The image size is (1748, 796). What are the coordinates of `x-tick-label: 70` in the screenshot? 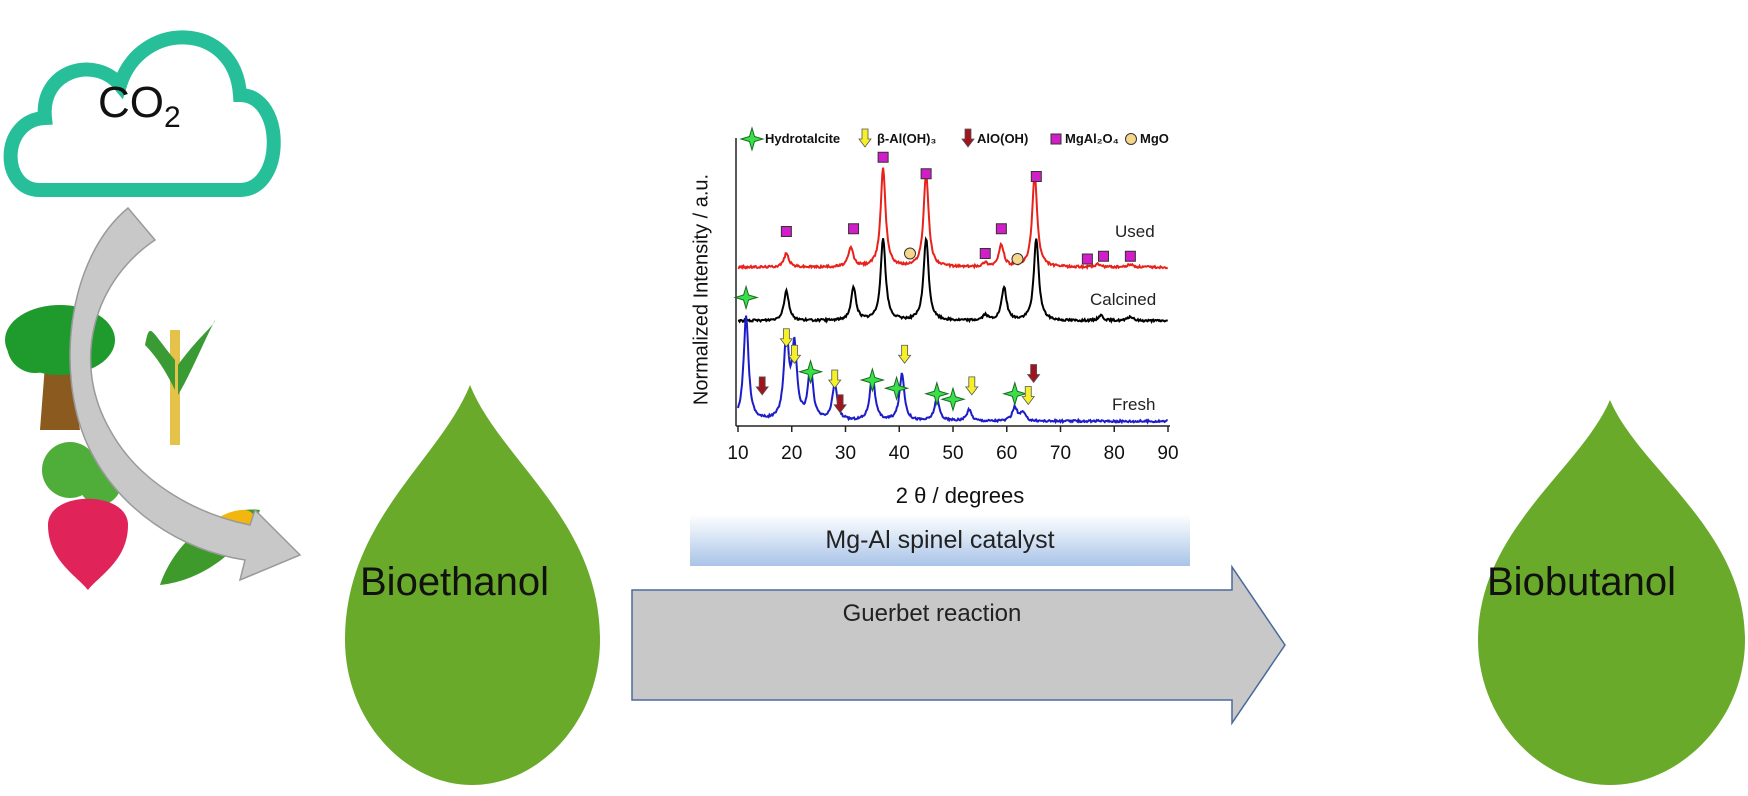 It's located at (1060, 453).